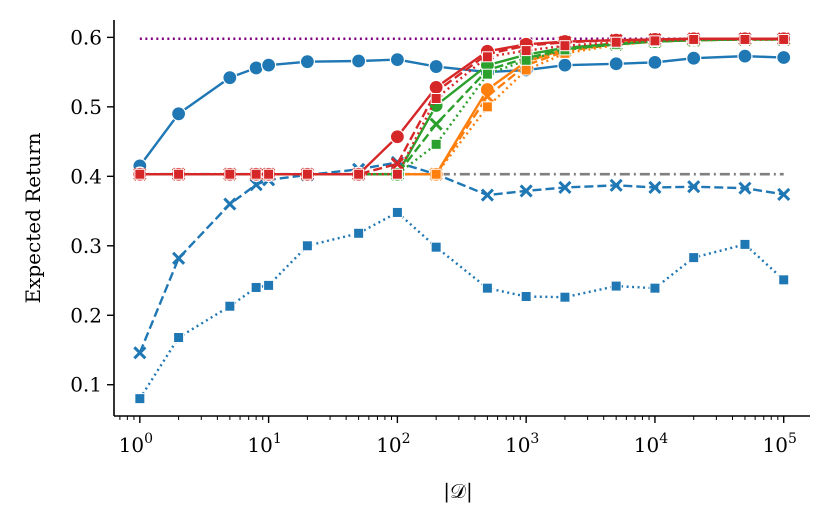 The image size is (831, 524). Describe the element at coordinates (780, 444) in the screenshot. I see `x-tick-label-5: 10⁵` at that location.